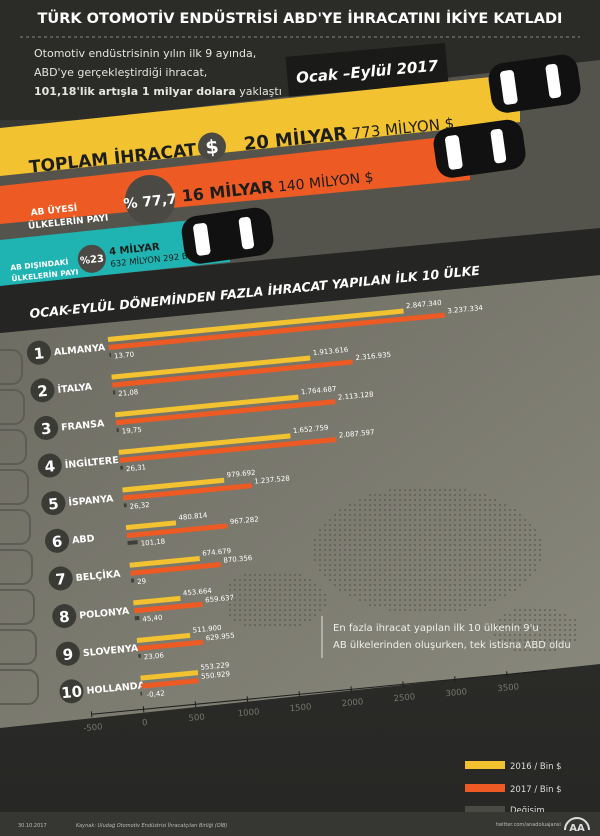 Image resolution: width=600 pixels, height=836 pixels. Describe the element at coordinates (352, 703) in the screenshot. I see `x-tick-label: 2000` at that location.